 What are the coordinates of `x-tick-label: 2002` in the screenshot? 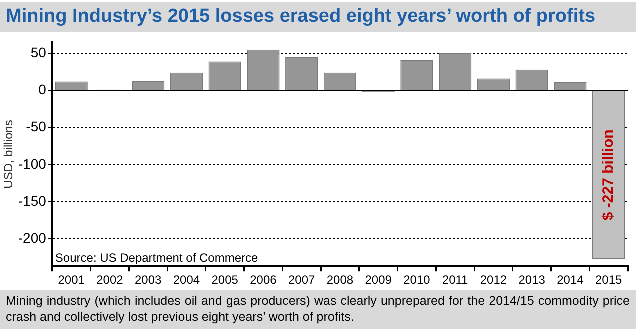 It's located at (110, 280).